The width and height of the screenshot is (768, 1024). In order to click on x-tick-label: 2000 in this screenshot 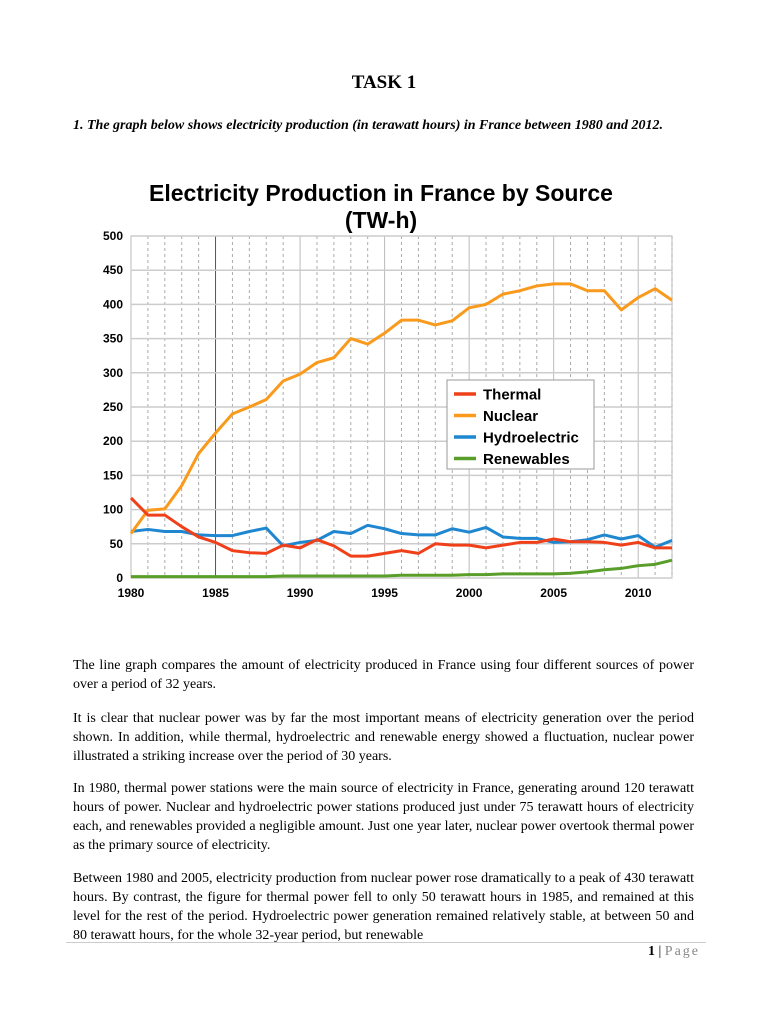, I will do `click(469, 593)`.